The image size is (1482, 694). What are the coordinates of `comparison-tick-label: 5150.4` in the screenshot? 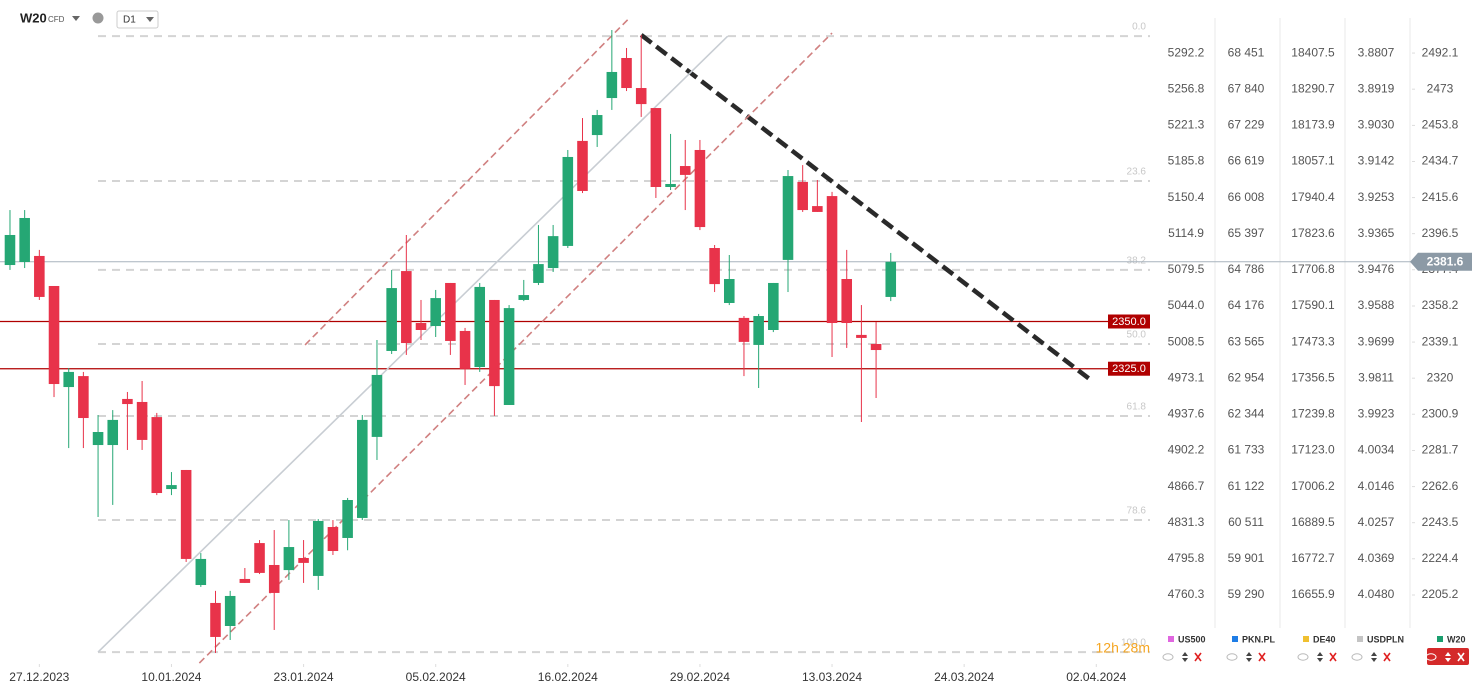 It's located at (1186, 197).